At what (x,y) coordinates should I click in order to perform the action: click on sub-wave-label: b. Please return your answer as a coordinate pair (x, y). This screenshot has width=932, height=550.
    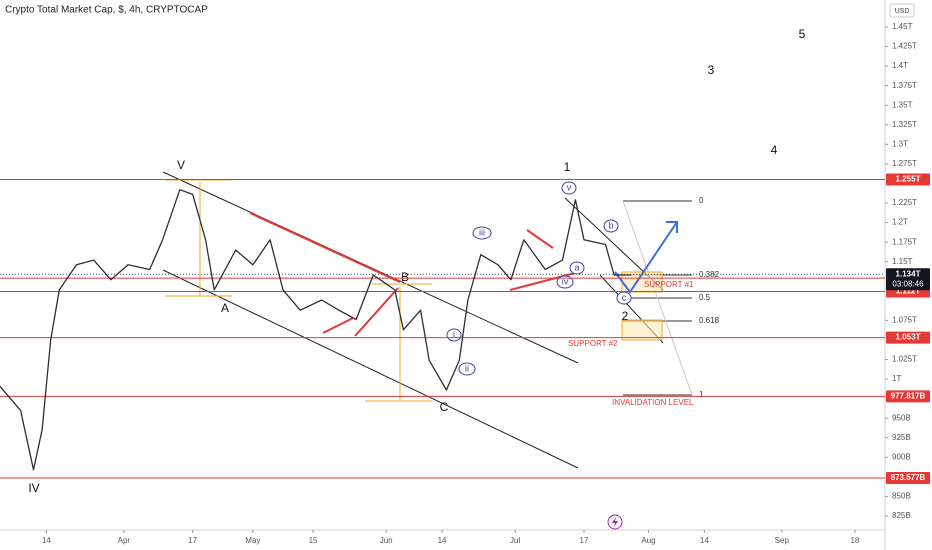
    Looking at the image, I should click on (610, 225).